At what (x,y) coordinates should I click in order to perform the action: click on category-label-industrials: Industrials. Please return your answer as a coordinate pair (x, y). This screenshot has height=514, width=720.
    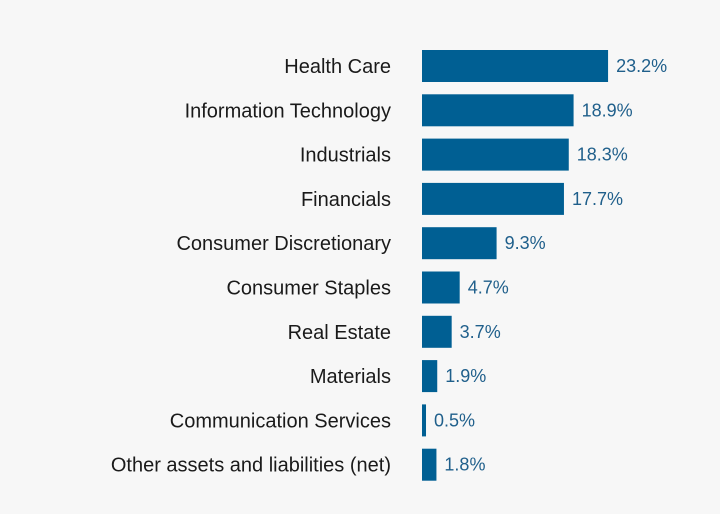
    Looking at the image, I should click on (345, 156).